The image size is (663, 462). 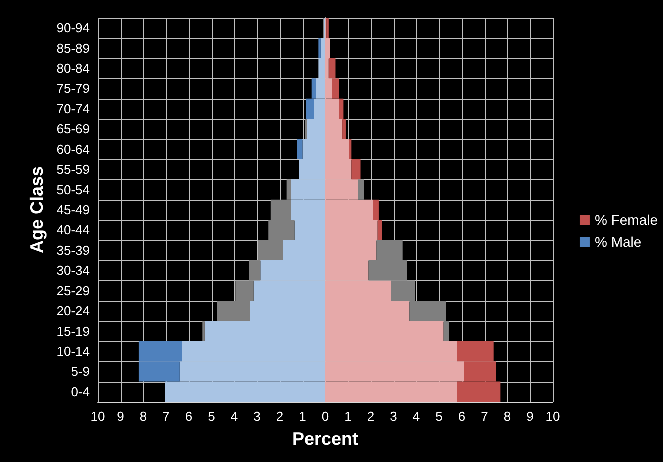 What do you see at coordinates (73, 230) in the screenshot?
I see `y-tick-label: 40-44` at bounding box center [73, 230].